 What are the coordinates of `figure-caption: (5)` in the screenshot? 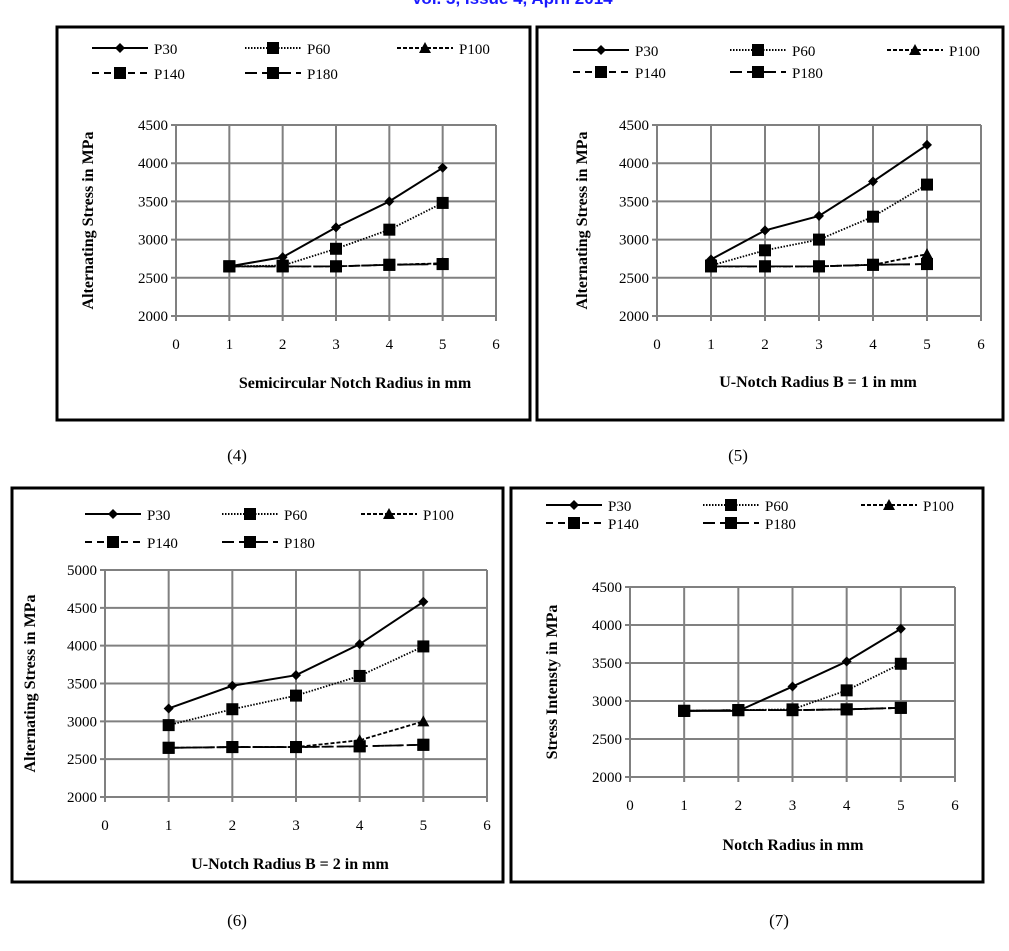 It's located at (738, 455).